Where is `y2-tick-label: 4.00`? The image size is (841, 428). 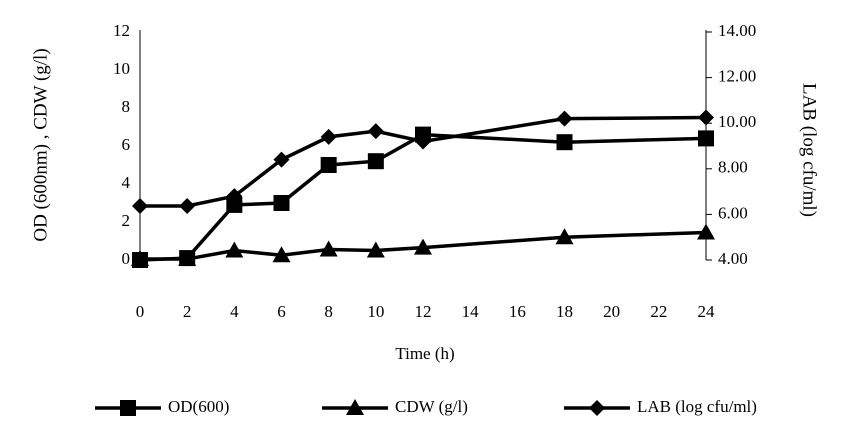 y2-tick-label: 4.00 is located at coordinates (733, 258).